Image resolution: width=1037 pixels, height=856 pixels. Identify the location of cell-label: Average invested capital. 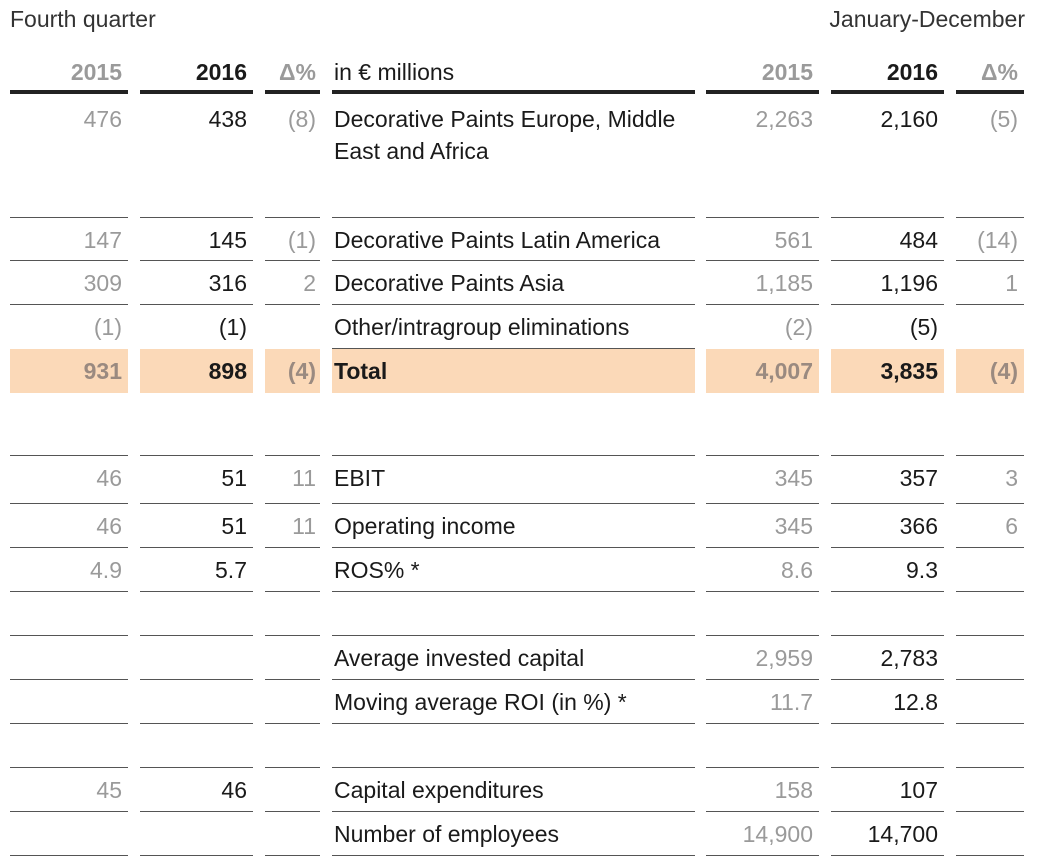
(513, 658).